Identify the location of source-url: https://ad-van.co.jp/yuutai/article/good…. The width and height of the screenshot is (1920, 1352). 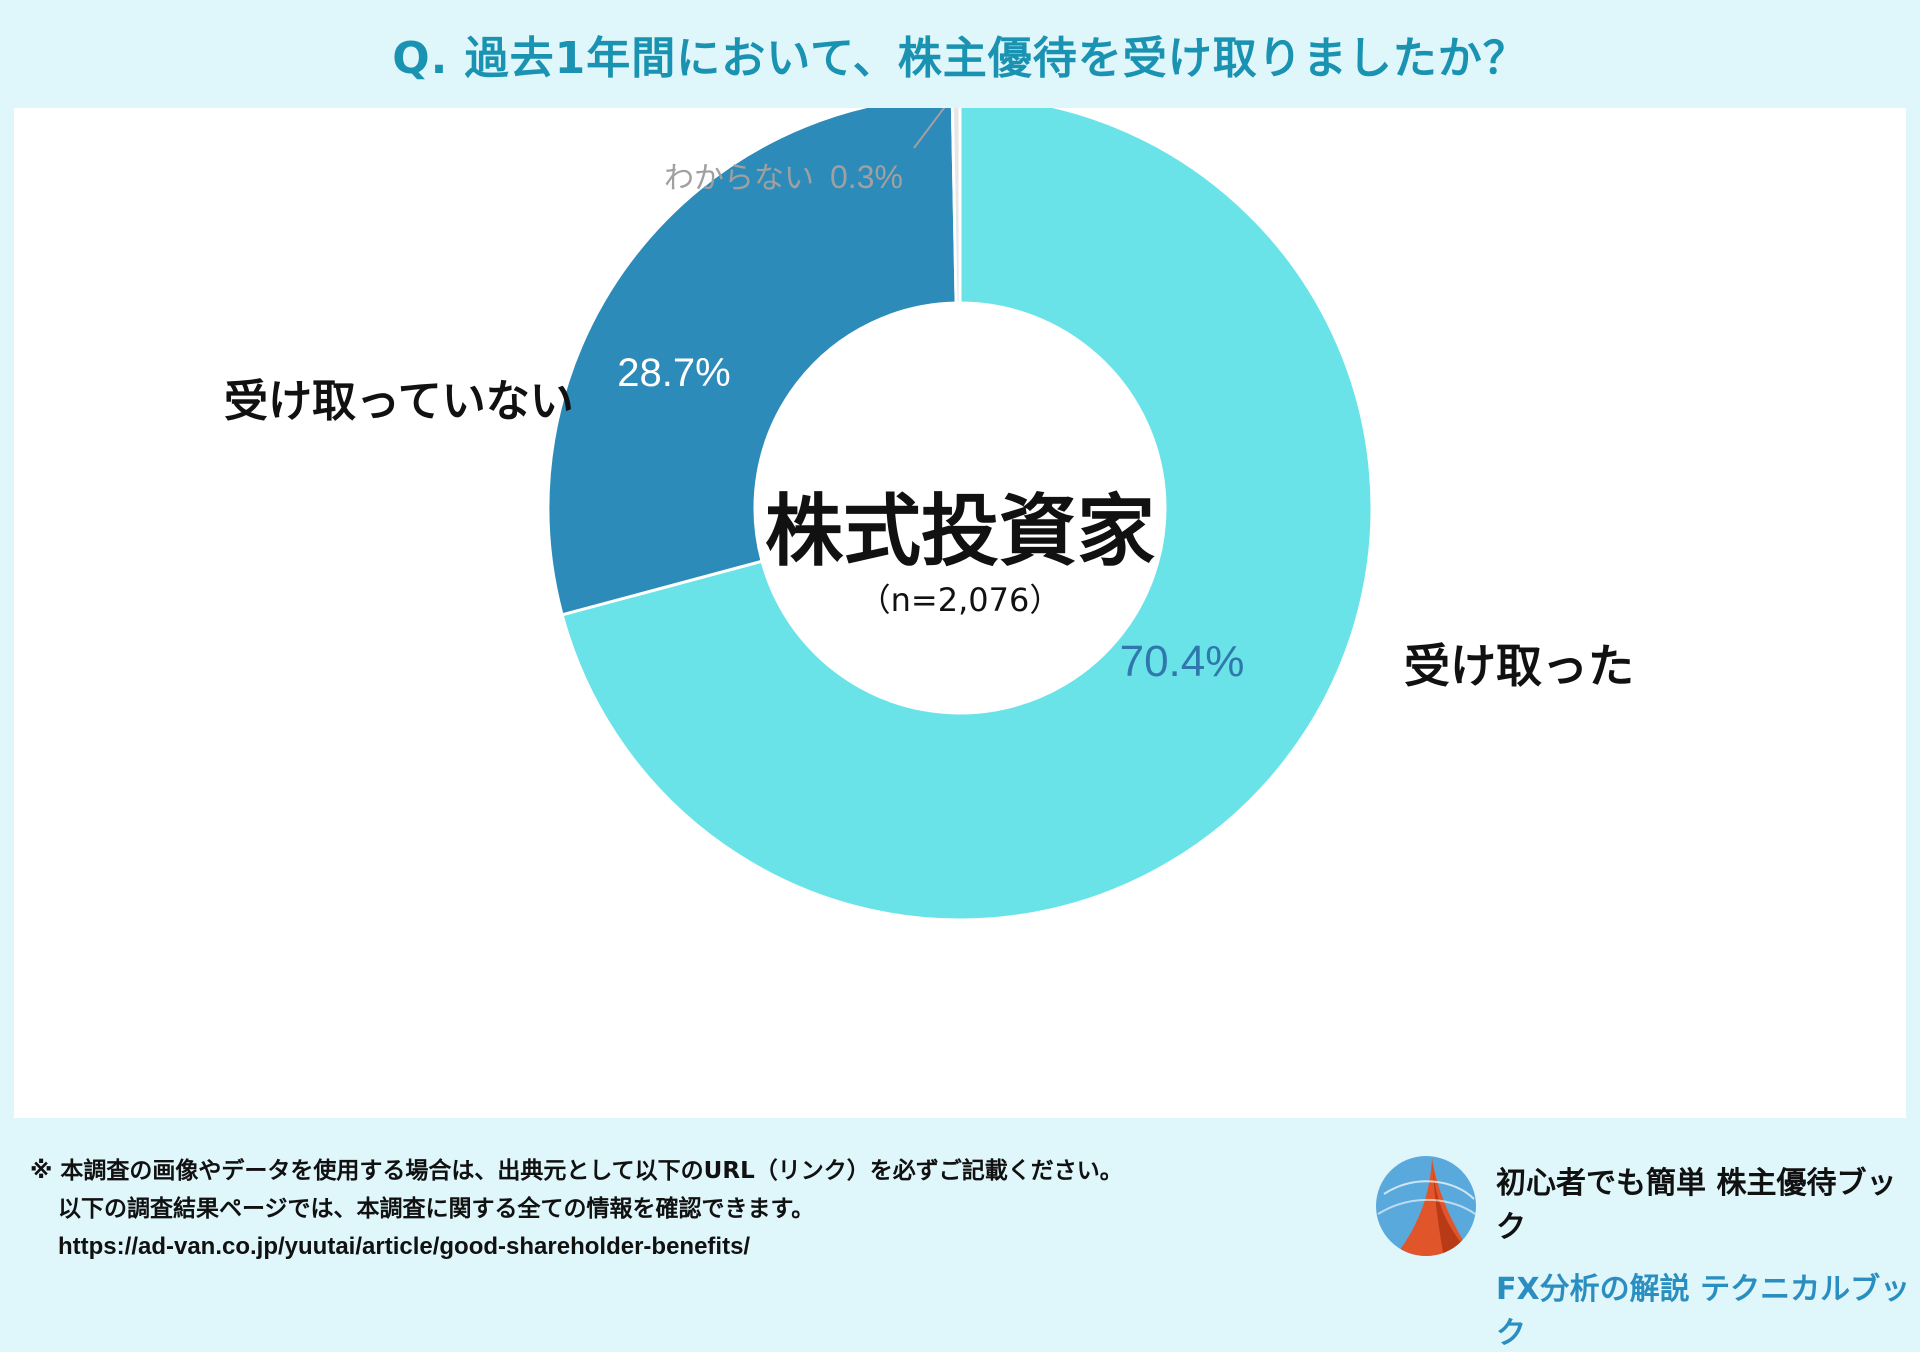
(404, 1246).